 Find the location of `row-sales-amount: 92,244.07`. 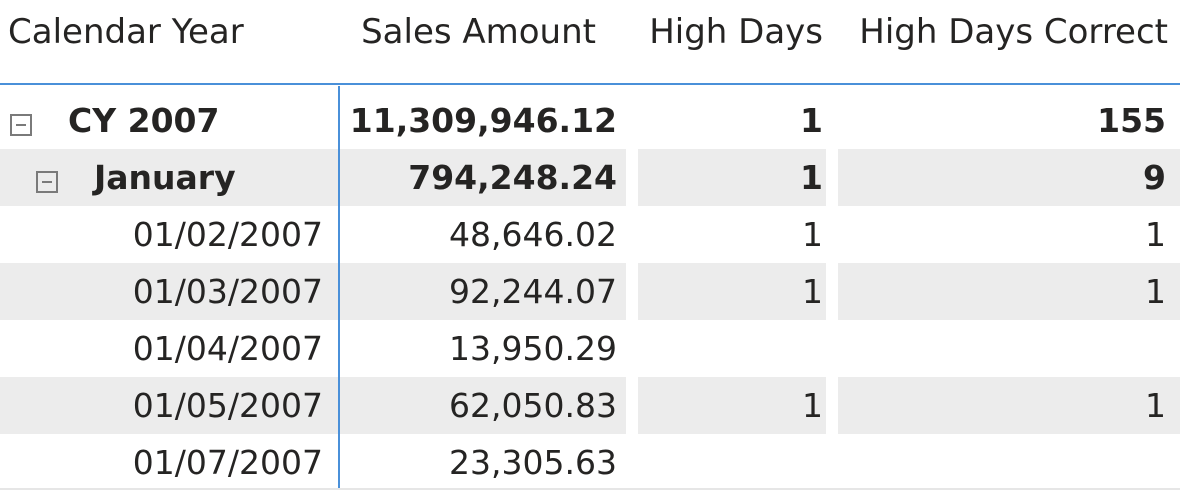

row-sales-amount: 92,244.07 is located at coordinates (533, 291).